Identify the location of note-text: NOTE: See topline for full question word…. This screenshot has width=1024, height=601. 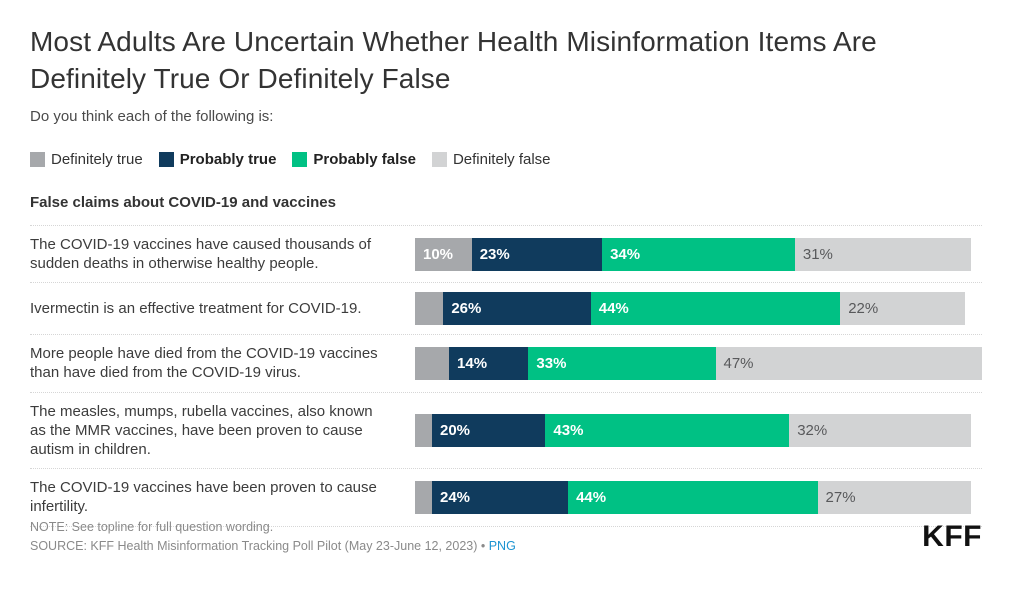
(152, 527).